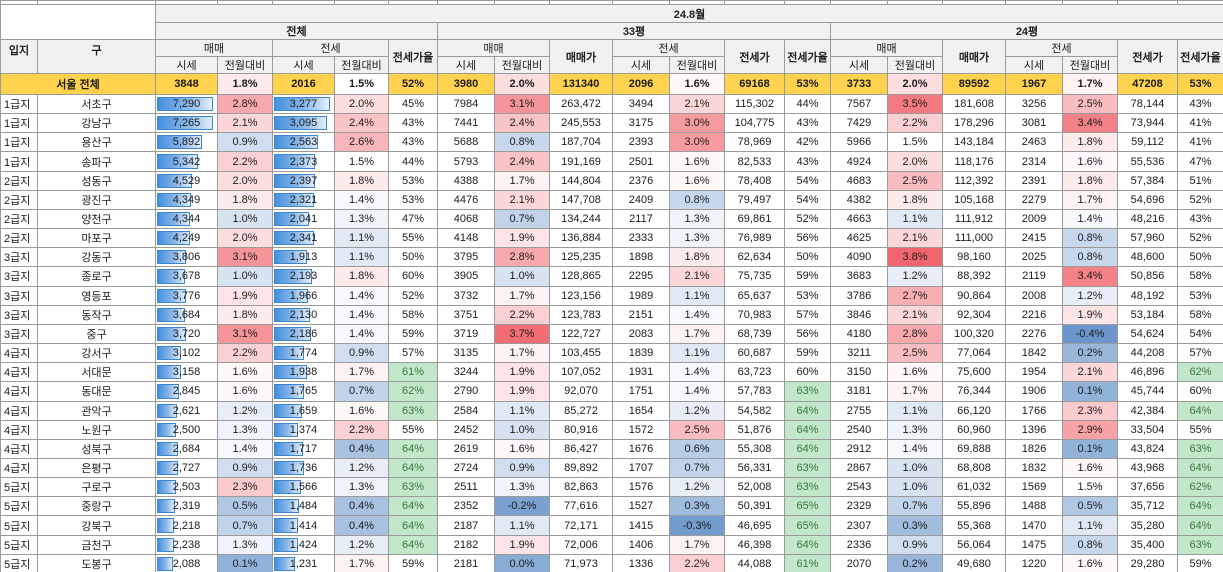 The image size is (1223, 572). What do you see at coordinates (413, 104) in the screenshot?
I see `cell-ratio: 45%` at bounding box center [413, 104].